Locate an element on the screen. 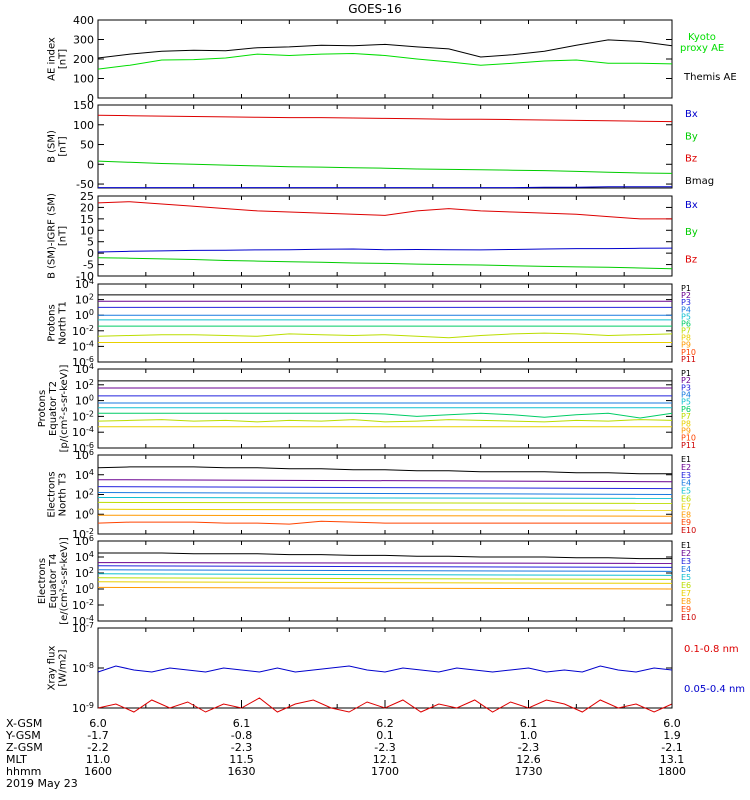 This screenshot has height=800, width=750. y-axis-label-bigrf-0: B (SM)-IGRF (SM) is located at coordinates (52, 236).